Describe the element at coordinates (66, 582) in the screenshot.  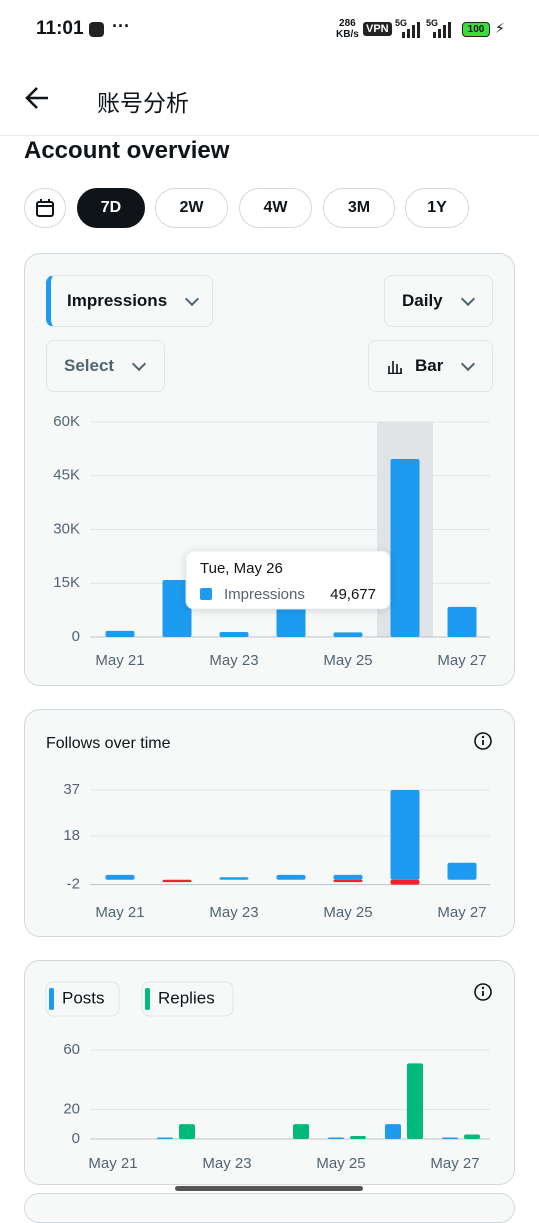
I see `y-tick-label: 15K` at that location.